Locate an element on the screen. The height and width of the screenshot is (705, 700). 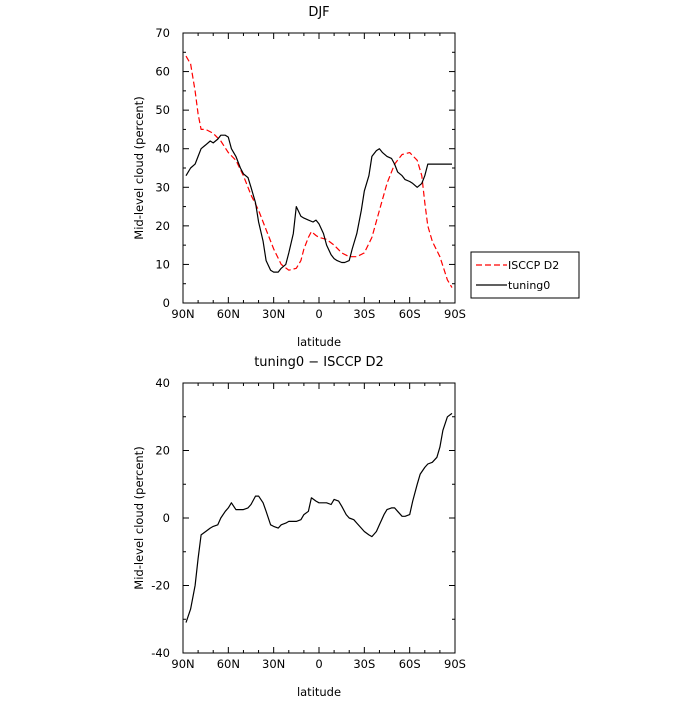
chart-title: DJF is located at coordinates (318, 12).